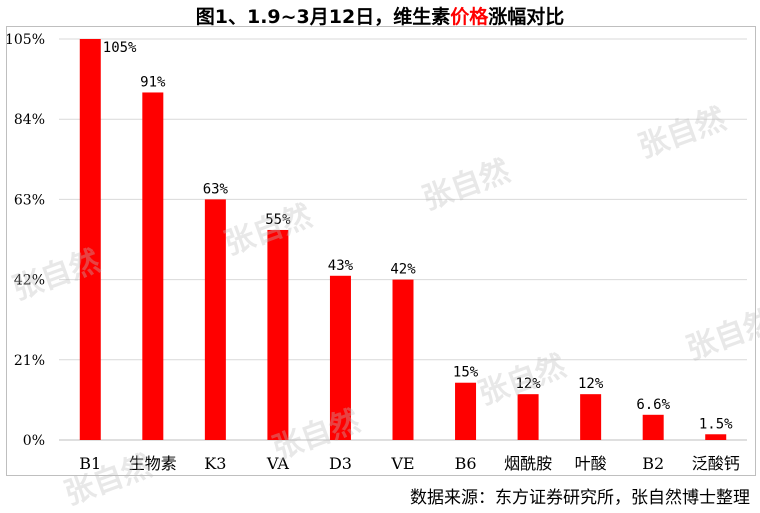 Image resolution: width=760 pixels, height=513 pixels. Describe the element at coordinates (277, 463) in the screenshot. I see `x-tick-label: VA` at that location.